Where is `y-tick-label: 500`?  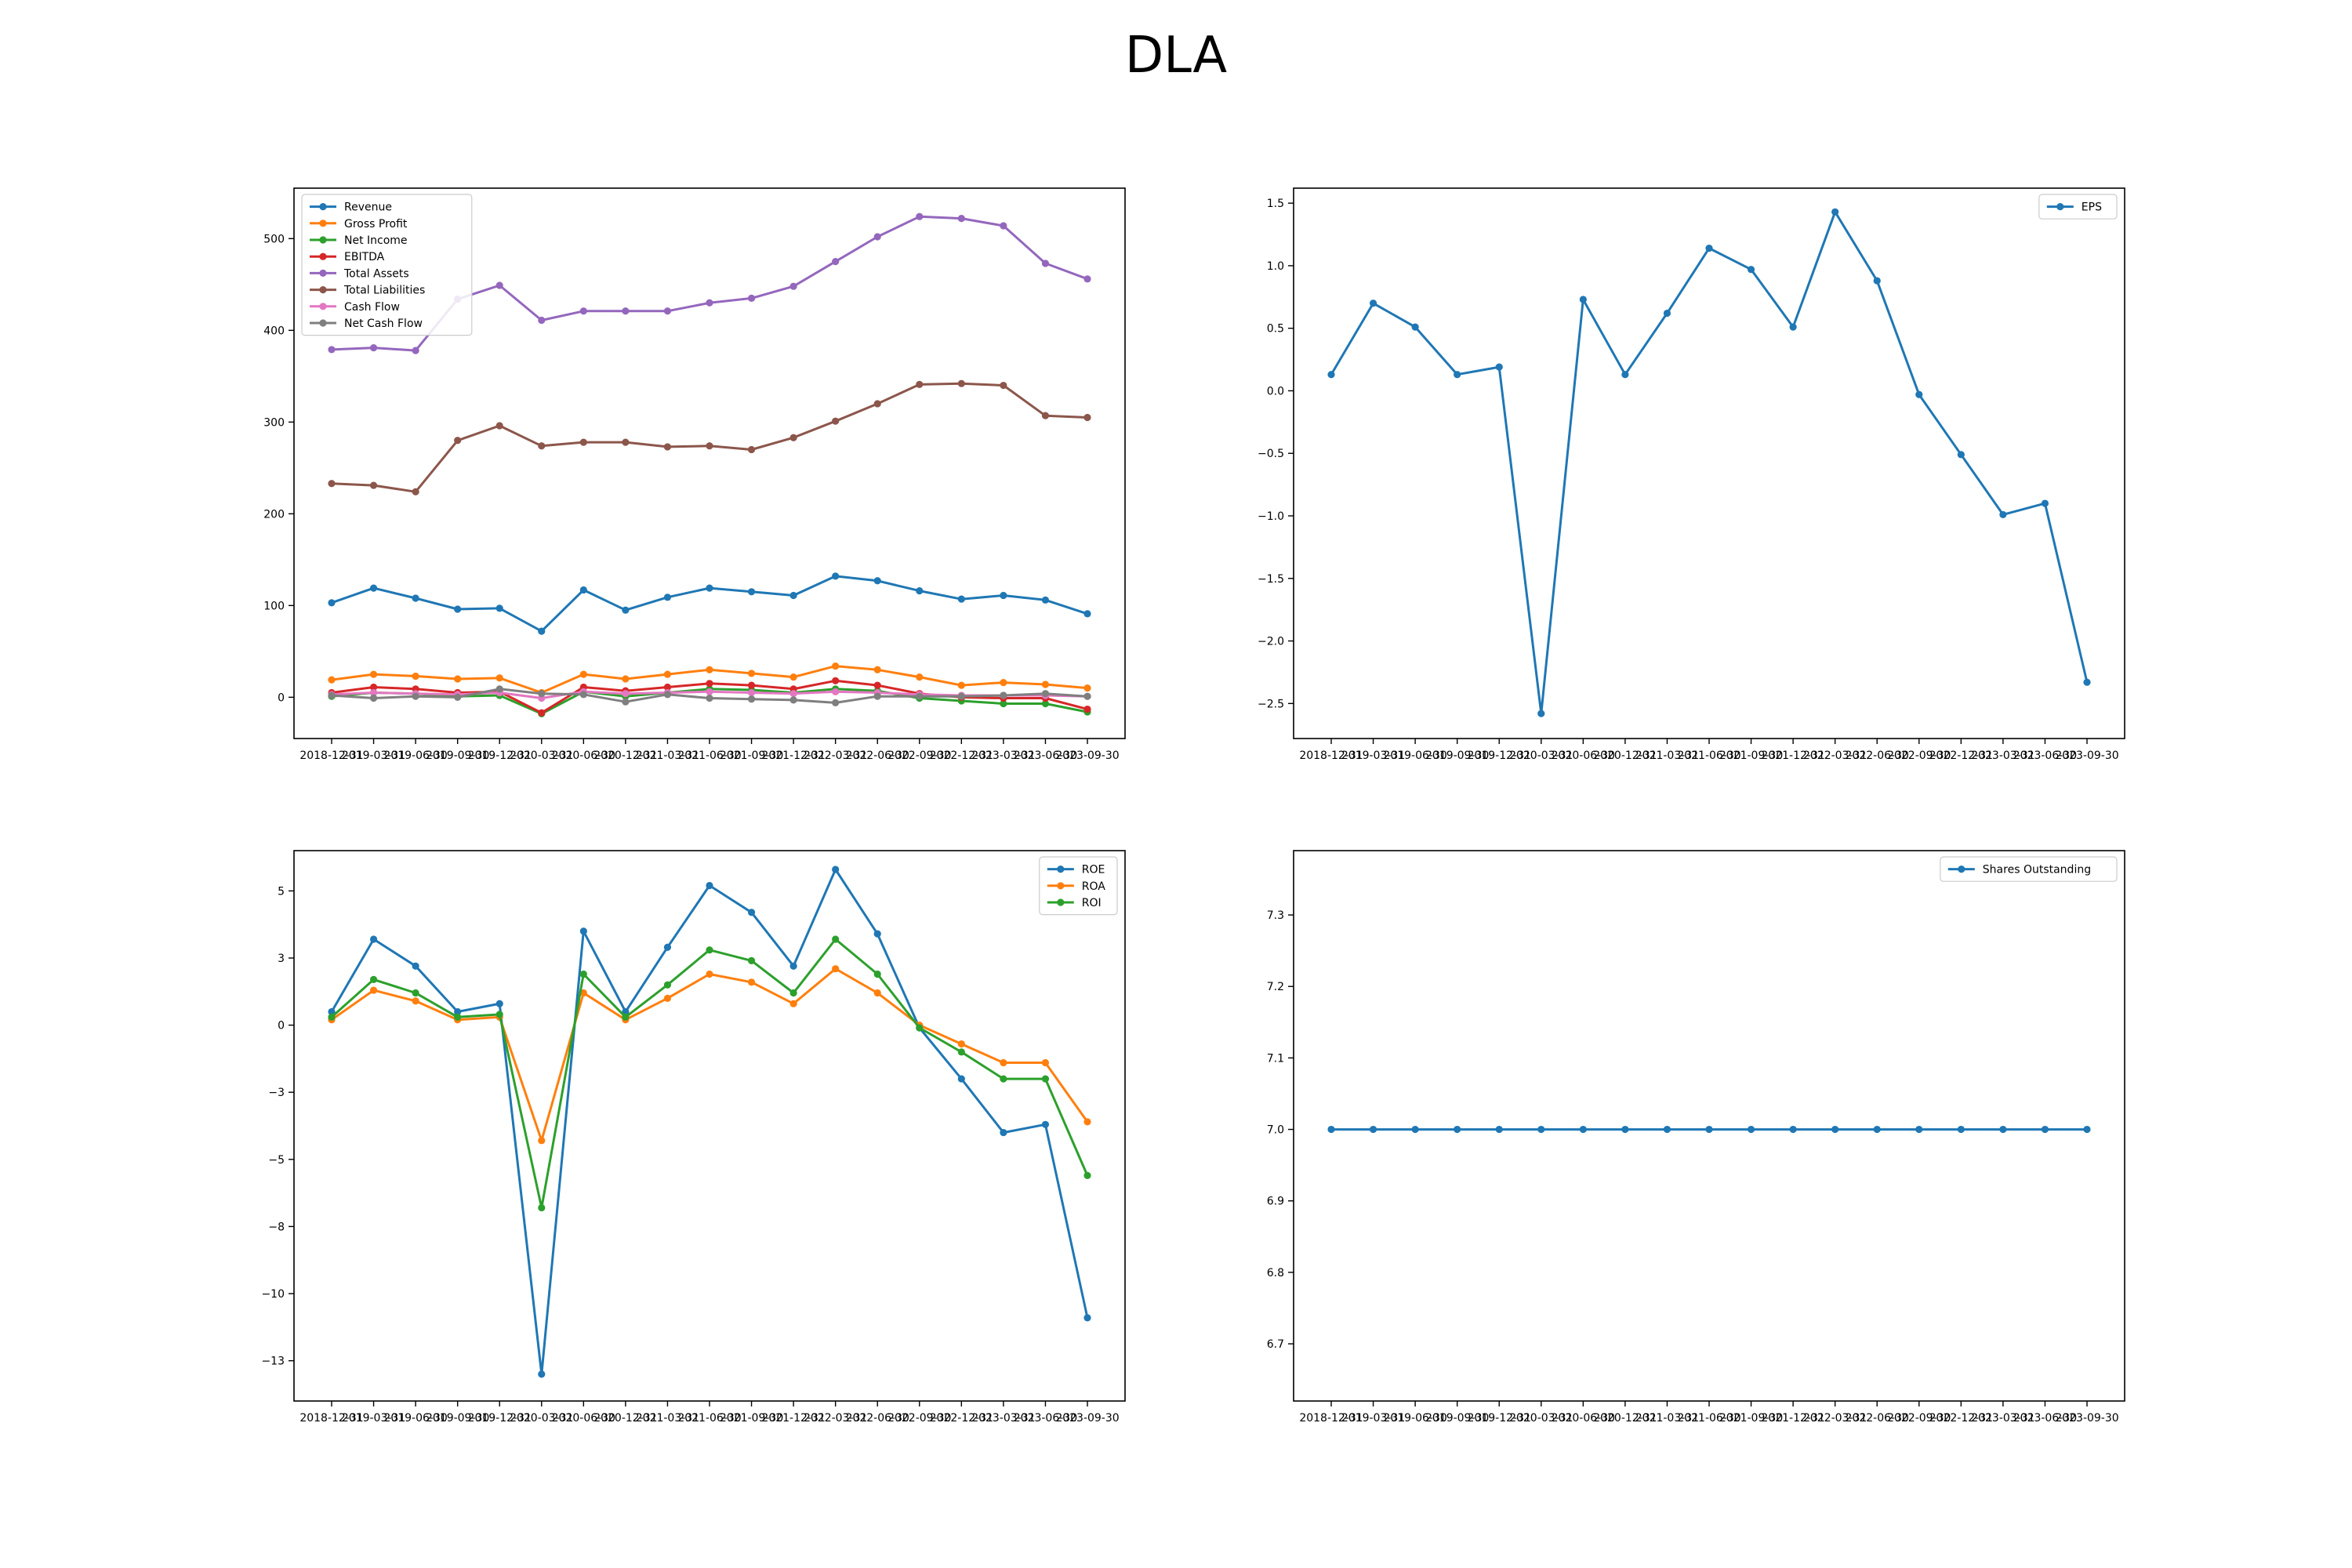 y-tick-label: 500 is located at coordinates (274, 239).